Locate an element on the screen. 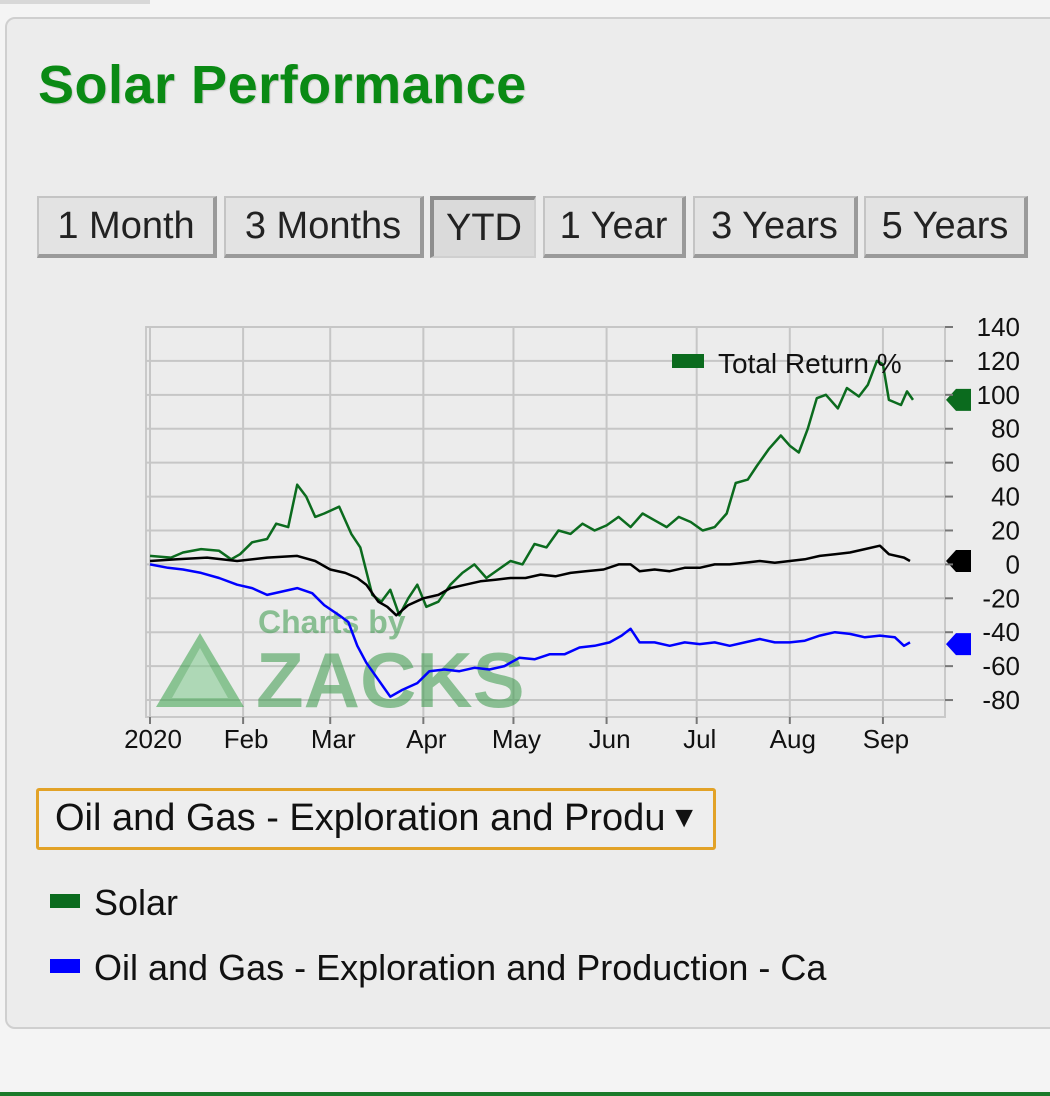  tab-ytd: YTD is located at coordinates (483, 227).